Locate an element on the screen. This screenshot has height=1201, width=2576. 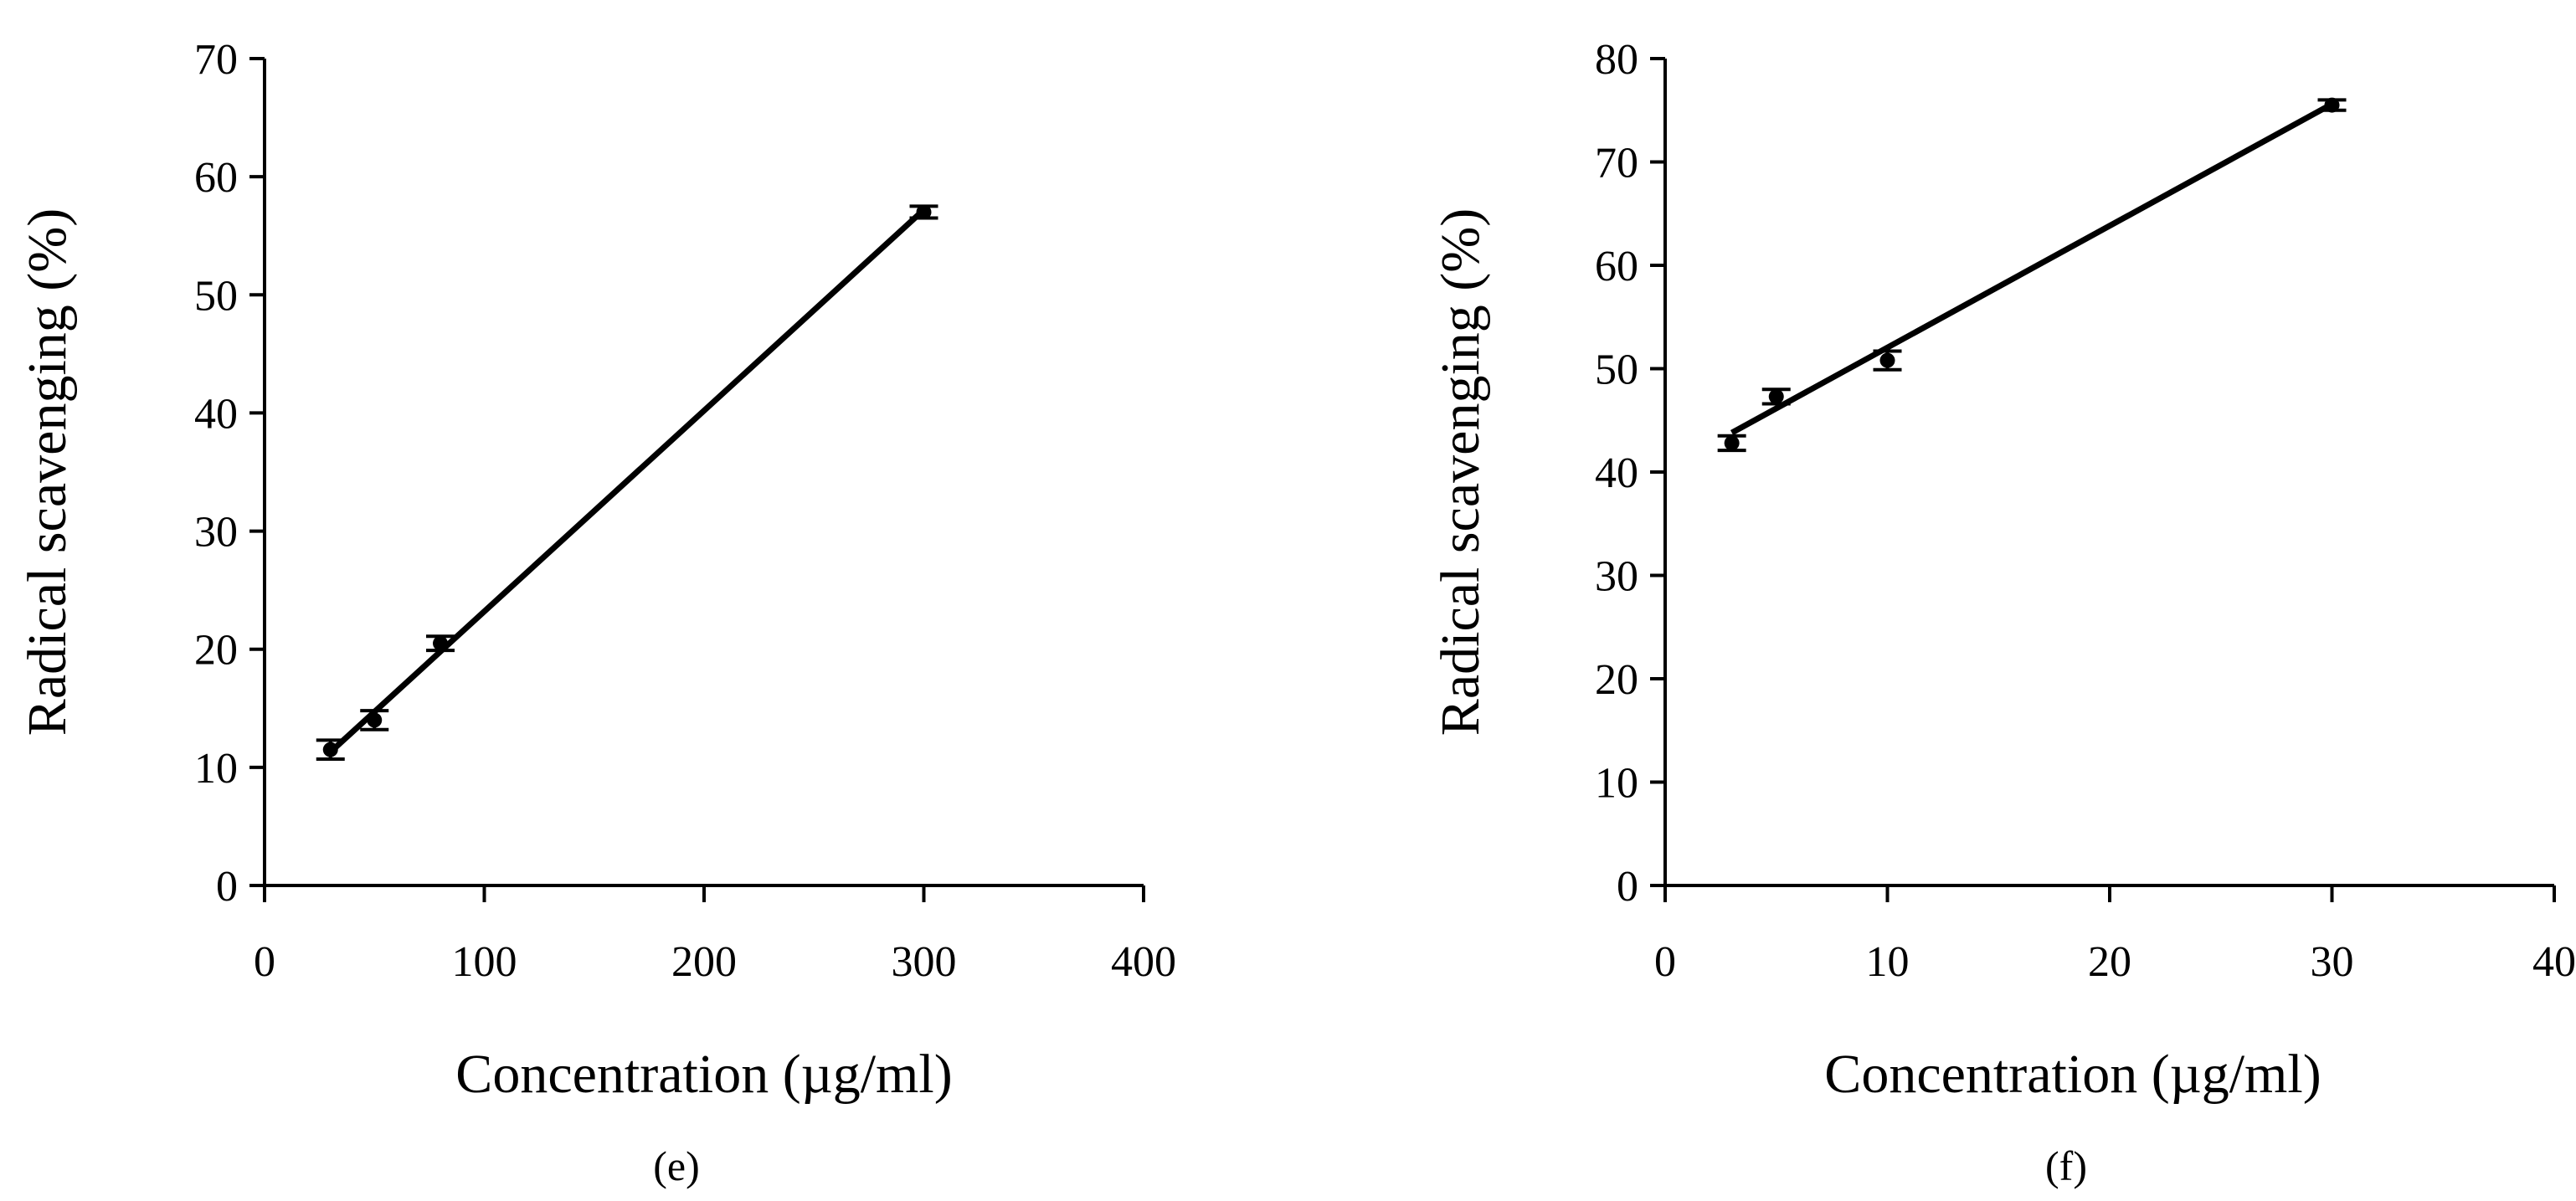
x-tick-label: 400 is located at coordinates (1144, 962).